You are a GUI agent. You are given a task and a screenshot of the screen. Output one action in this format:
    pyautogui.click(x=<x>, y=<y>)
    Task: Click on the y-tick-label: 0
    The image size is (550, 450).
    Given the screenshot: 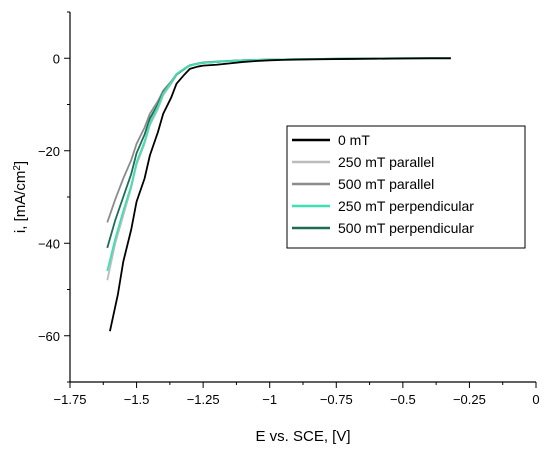 What is the action you would take?
    pyautogui.click(x=56, y=58)
    